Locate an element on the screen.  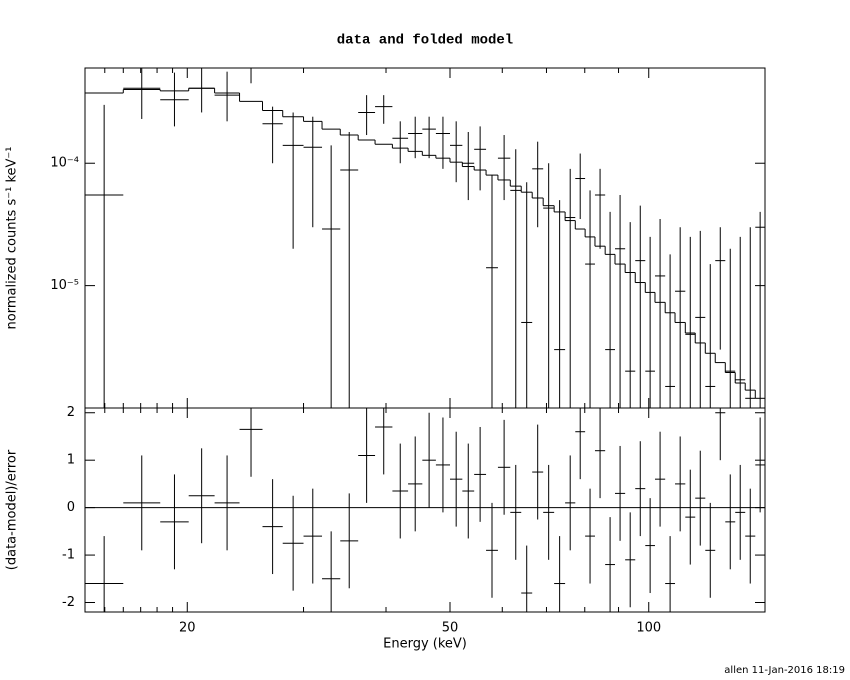
footer: allen 11-Jan-2016 18:19 is located at coordinates (784, 670).